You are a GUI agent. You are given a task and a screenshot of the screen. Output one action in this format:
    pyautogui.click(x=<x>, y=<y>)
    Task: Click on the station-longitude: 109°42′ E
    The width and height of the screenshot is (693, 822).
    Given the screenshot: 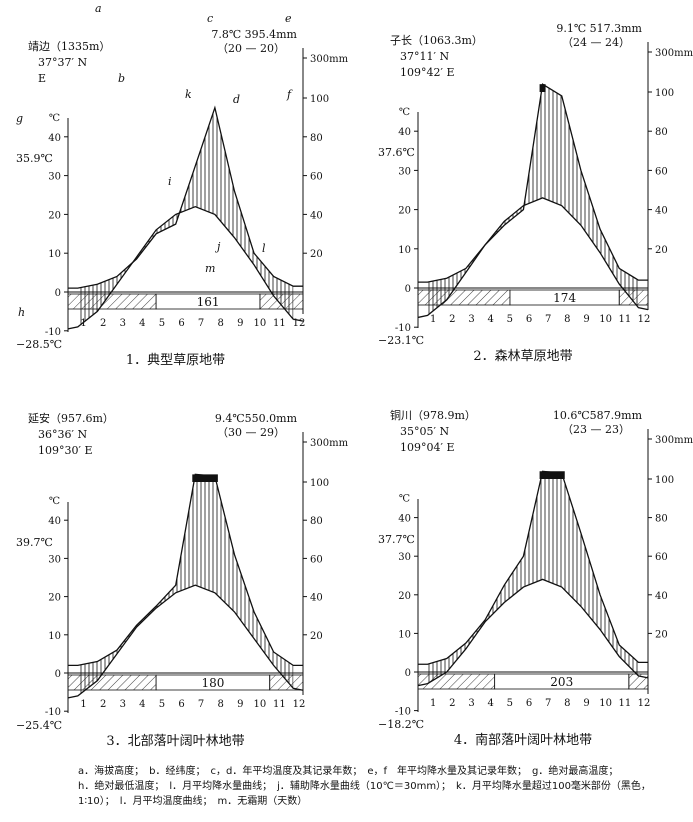 What is the action you would take?
    pyautogui.click(x=427, y=72)
    